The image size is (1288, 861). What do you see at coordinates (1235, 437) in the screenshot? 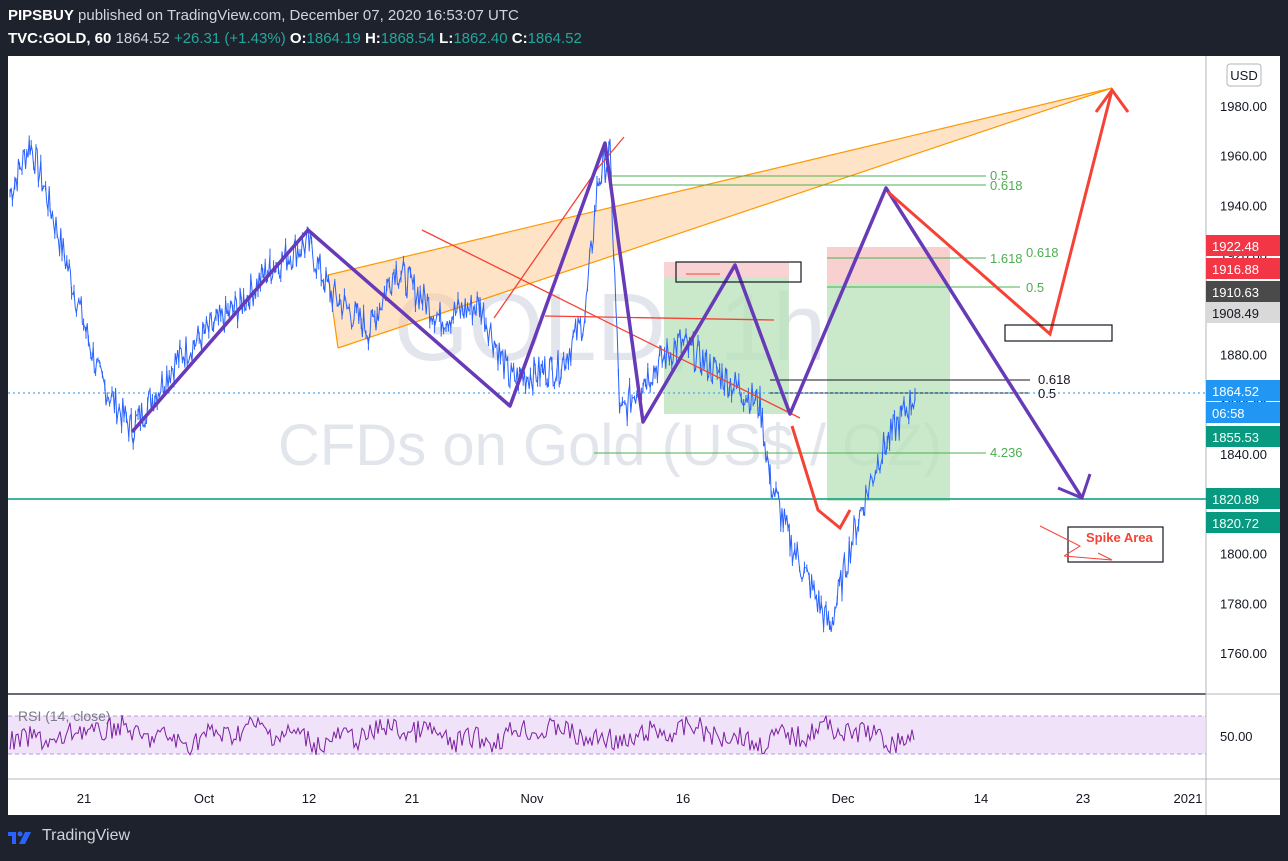
I see `price-label: 1855.53` at bounding box center [1235, 437].